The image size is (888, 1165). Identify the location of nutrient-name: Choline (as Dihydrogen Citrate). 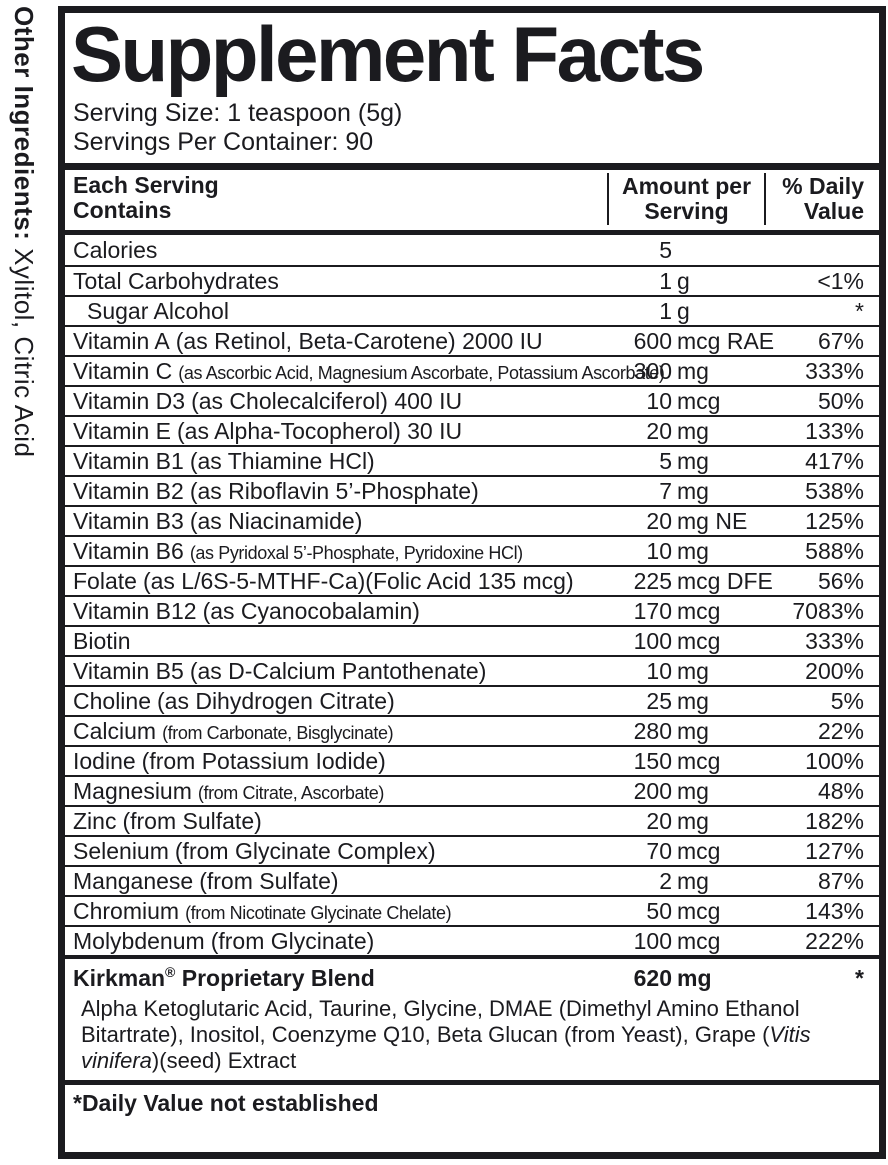
(298, 701).